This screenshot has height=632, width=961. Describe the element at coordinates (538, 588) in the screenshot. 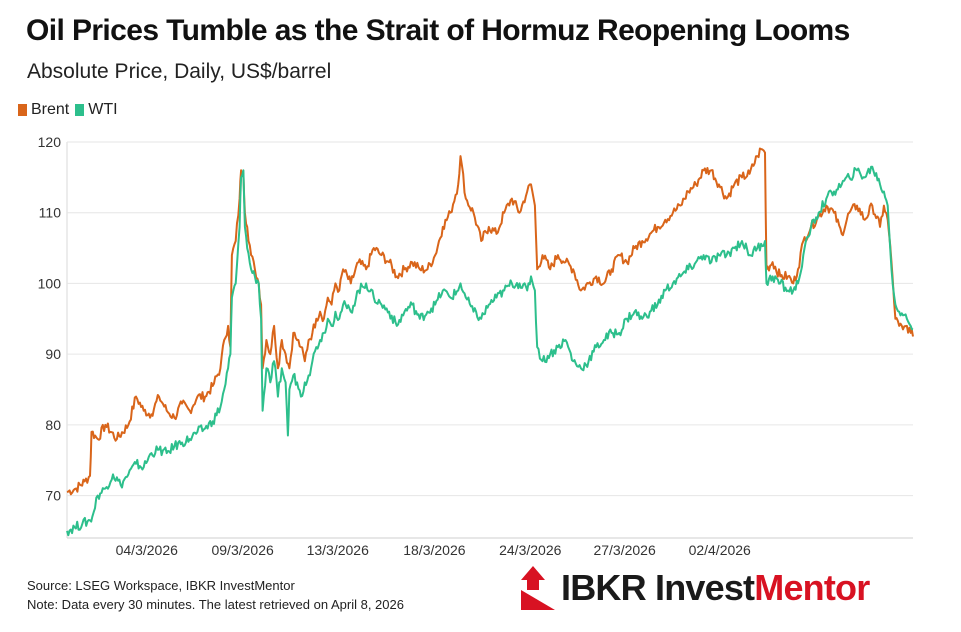

I see `ibkr-logo-mark-icon` at that location.